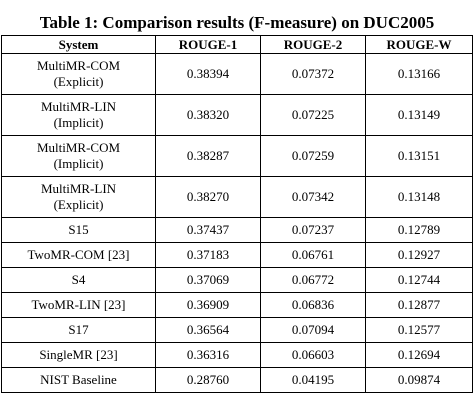 Image resolution: width=474 pixels, height=400 pixels. I want to click on system-cell: MultiMR-COM (Implicit), so click(78, 156).